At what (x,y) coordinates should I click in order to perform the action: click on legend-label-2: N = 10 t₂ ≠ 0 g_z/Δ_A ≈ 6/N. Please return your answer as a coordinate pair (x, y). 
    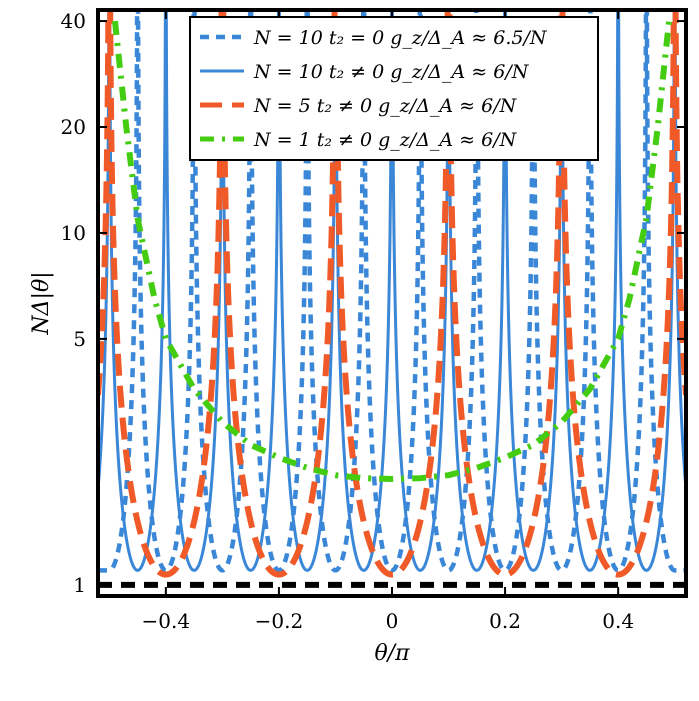
    Looking at the image, I should click on (391, 72).